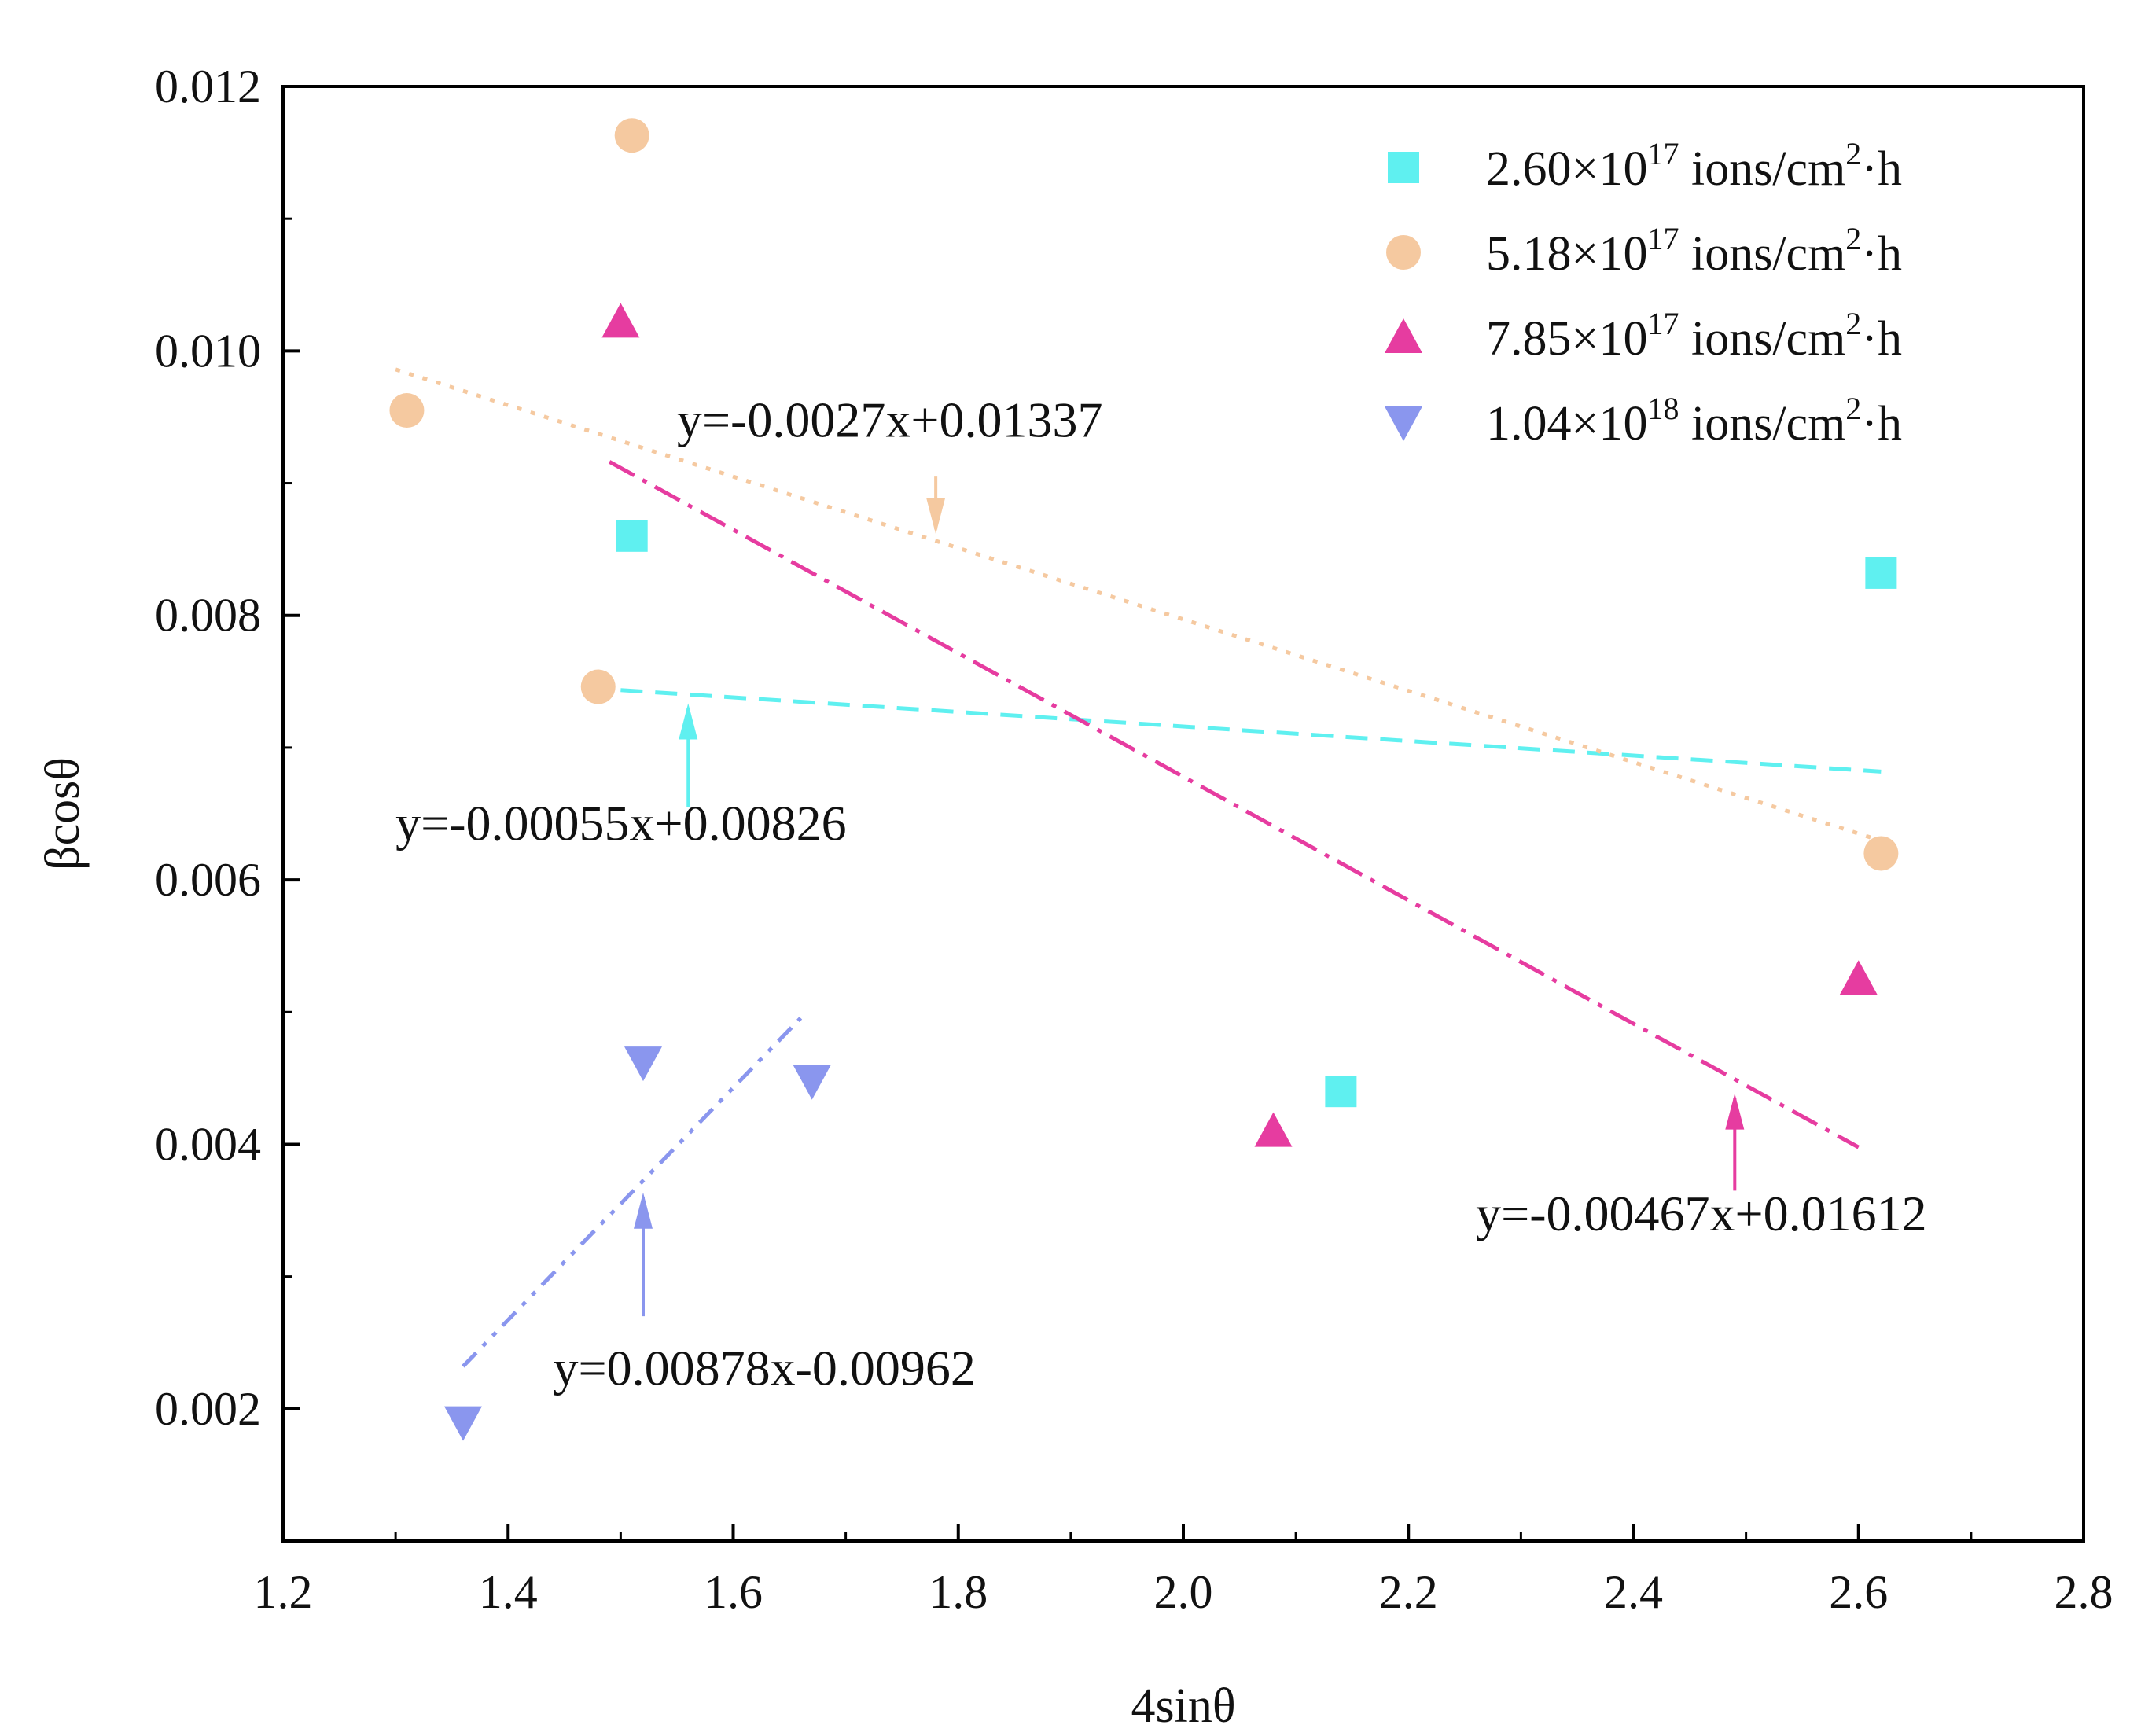  I want to click on legend-text-part: 7.85×10, so click(1566, 339).